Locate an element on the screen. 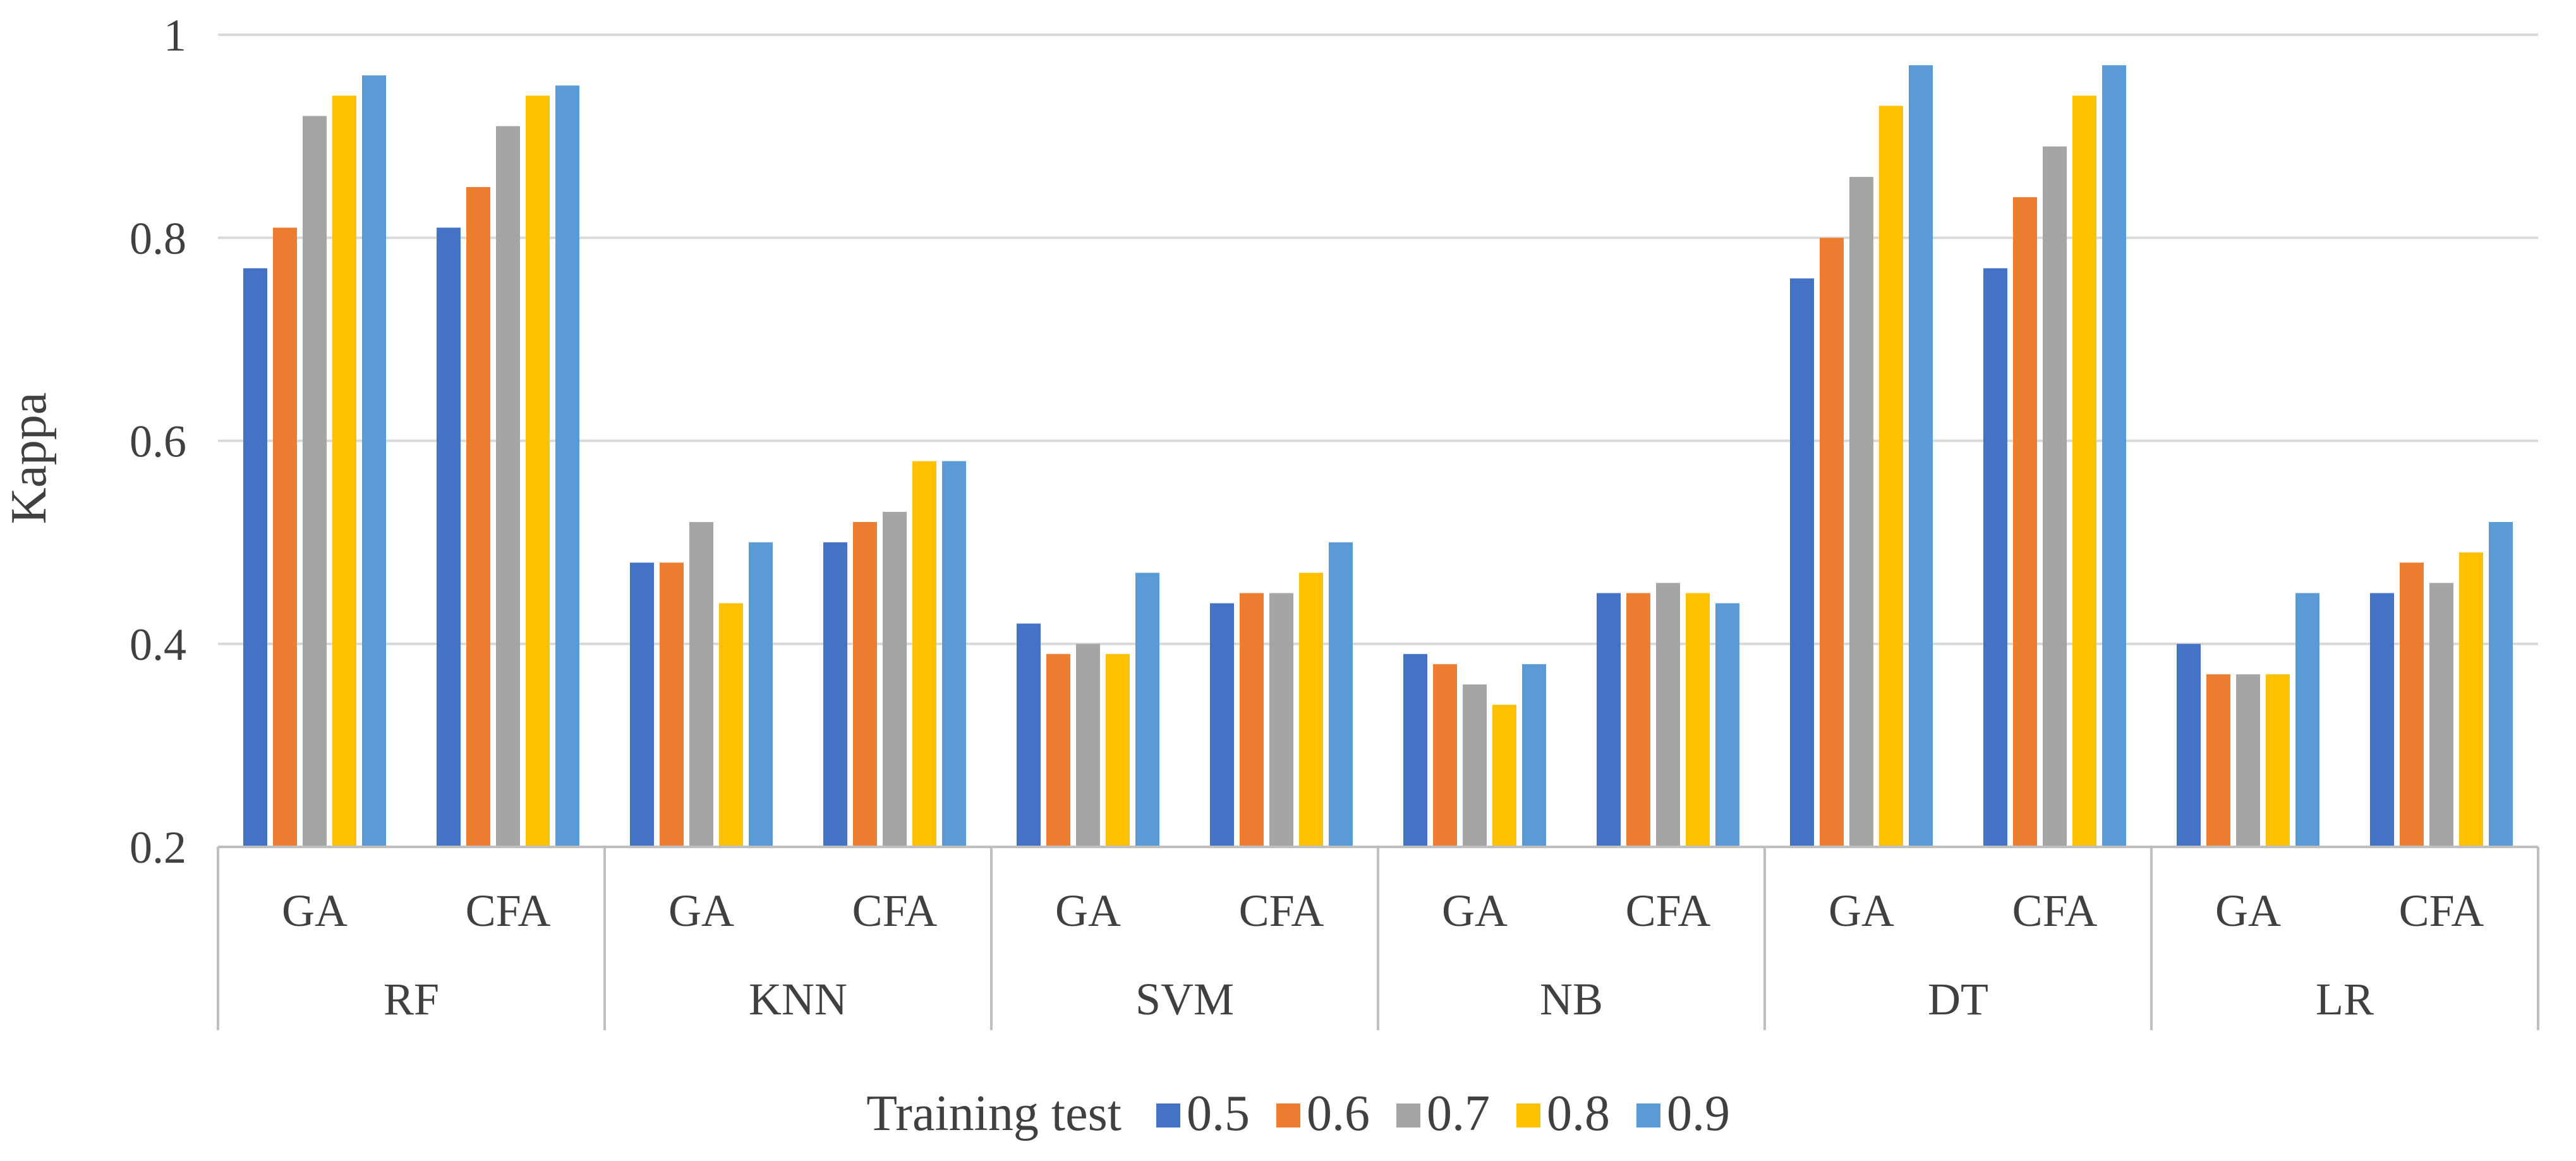 This screenshot has width=2576, height=1161. y-tick-label: 0.2 is located at coordinates (158, 848).